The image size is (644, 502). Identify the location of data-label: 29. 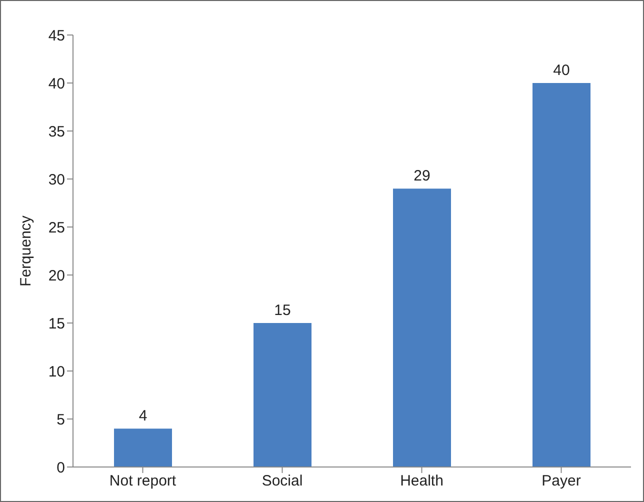
(422, 176).